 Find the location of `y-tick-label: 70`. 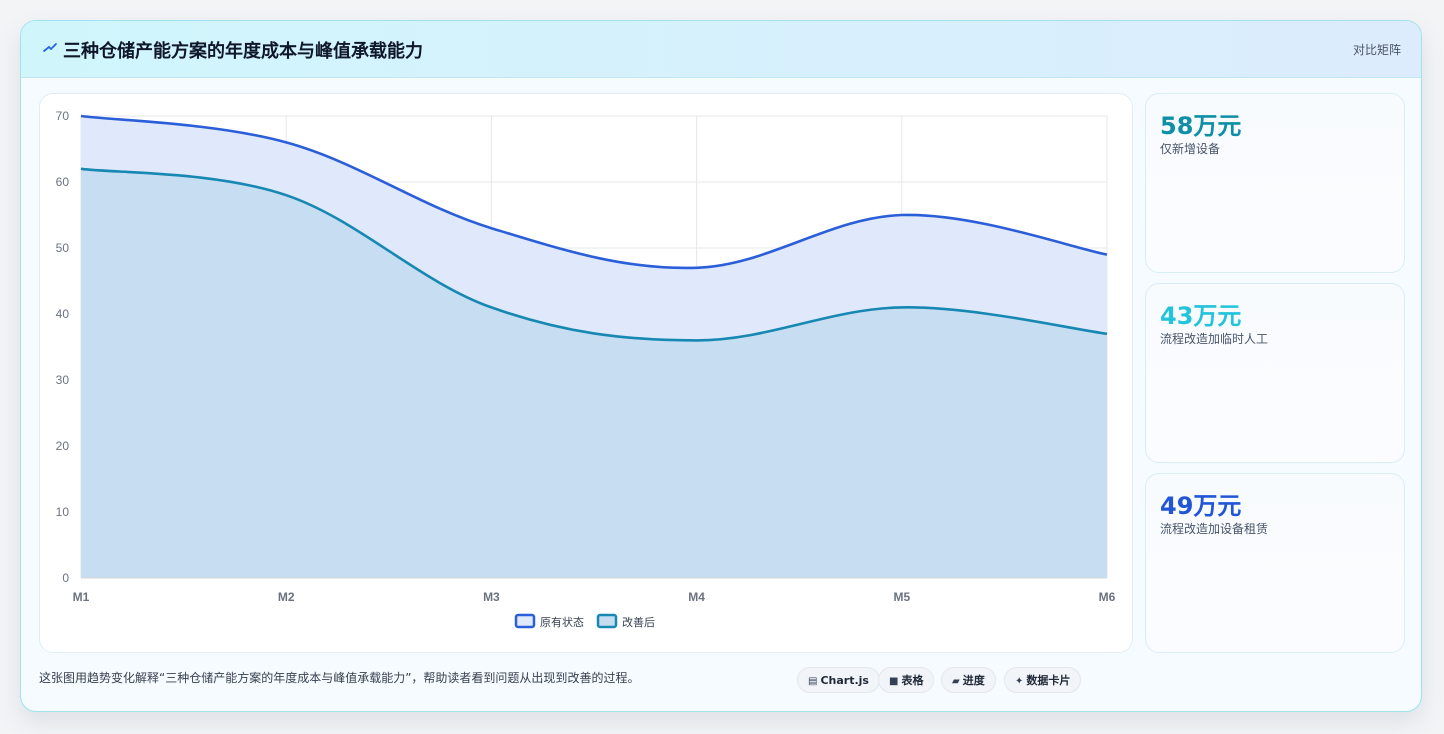

y-tick-label: 70 is located at coordinates (63, 116).